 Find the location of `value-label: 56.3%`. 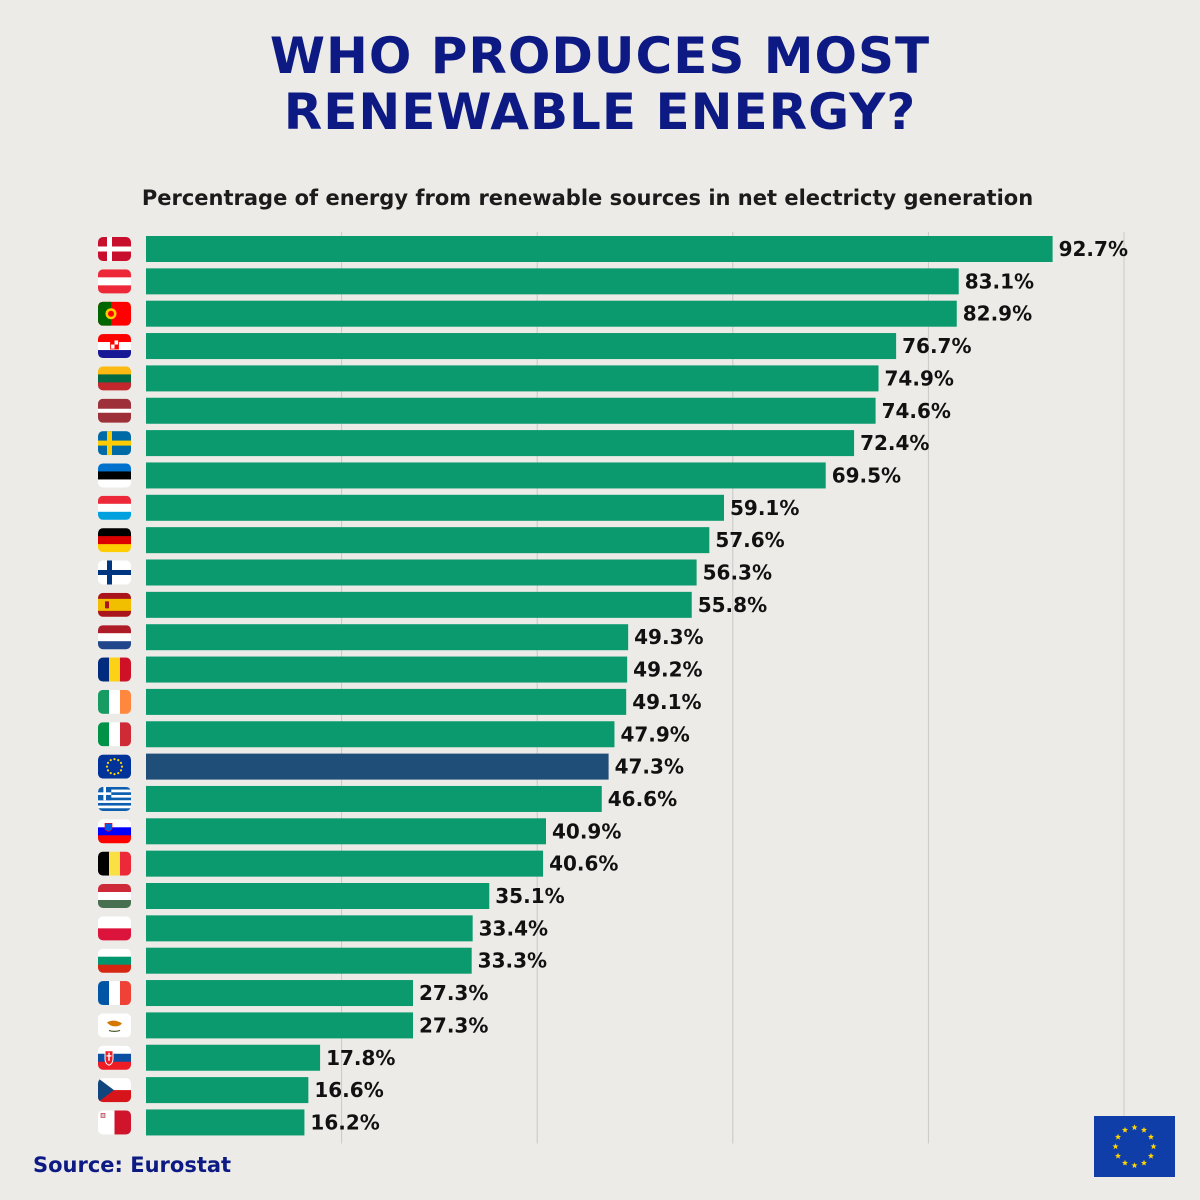

value-label: 56.3% is located at coordinates (737, 573).